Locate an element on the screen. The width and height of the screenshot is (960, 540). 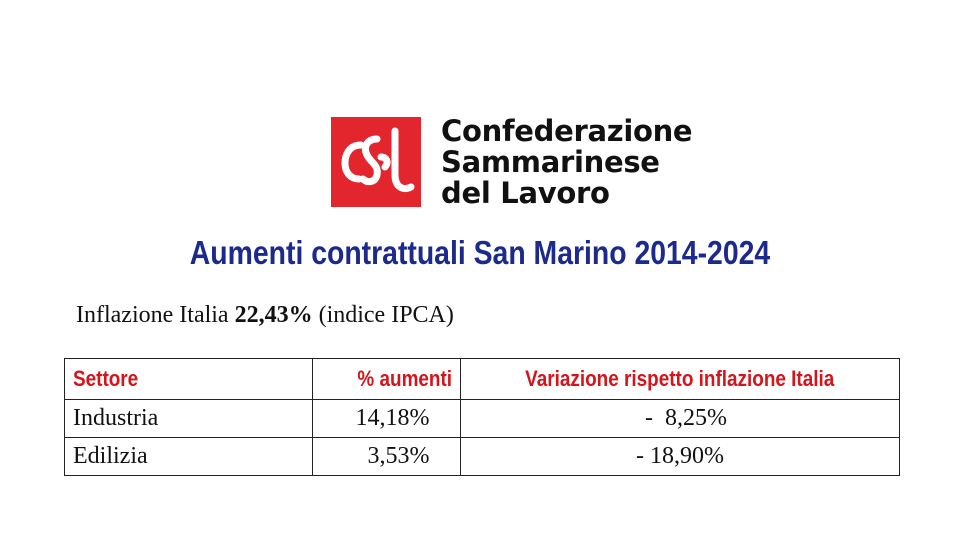
cell-increase: 3,53% is located at coordinates (386, 456).